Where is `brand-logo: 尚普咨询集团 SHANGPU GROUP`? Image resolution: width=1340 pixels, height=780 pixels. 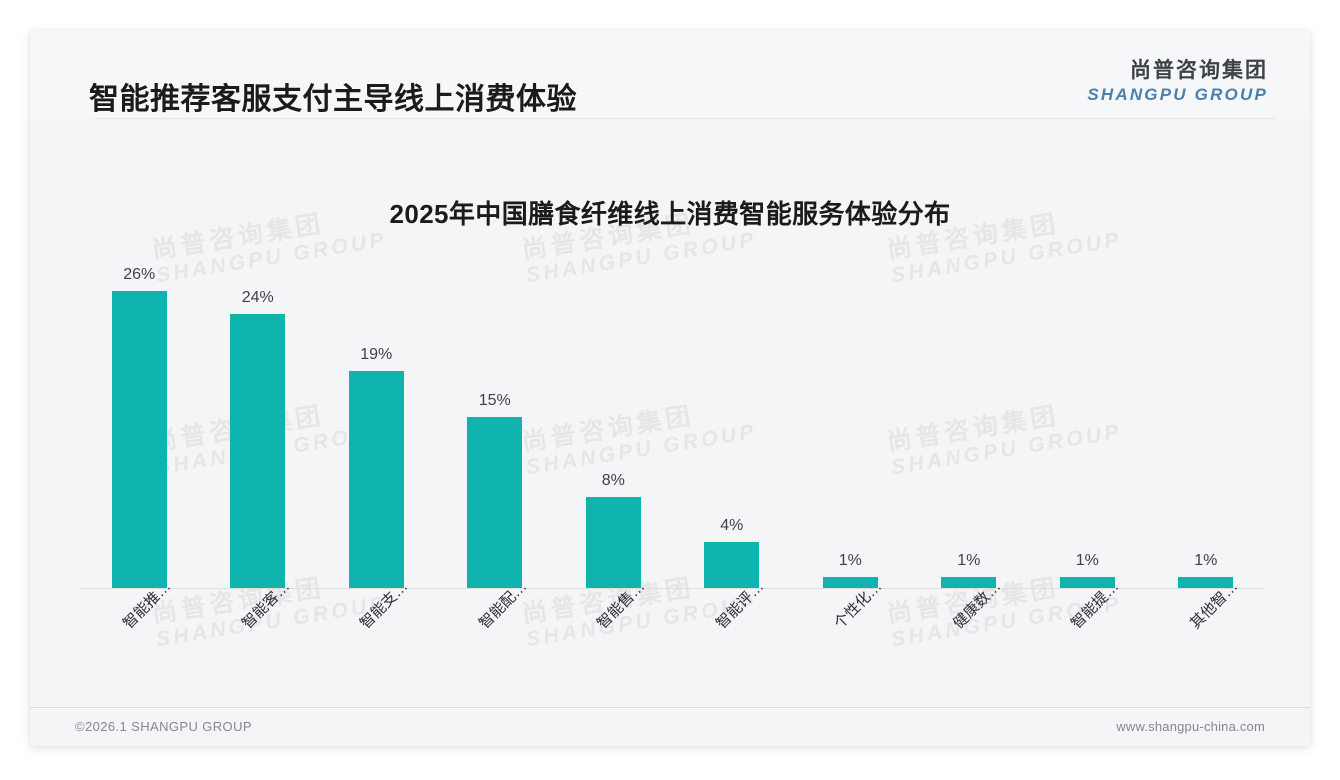
brand-logo: 尚普咨询集团 SHANGPU GROUP is located at coordinates (1177, 81).